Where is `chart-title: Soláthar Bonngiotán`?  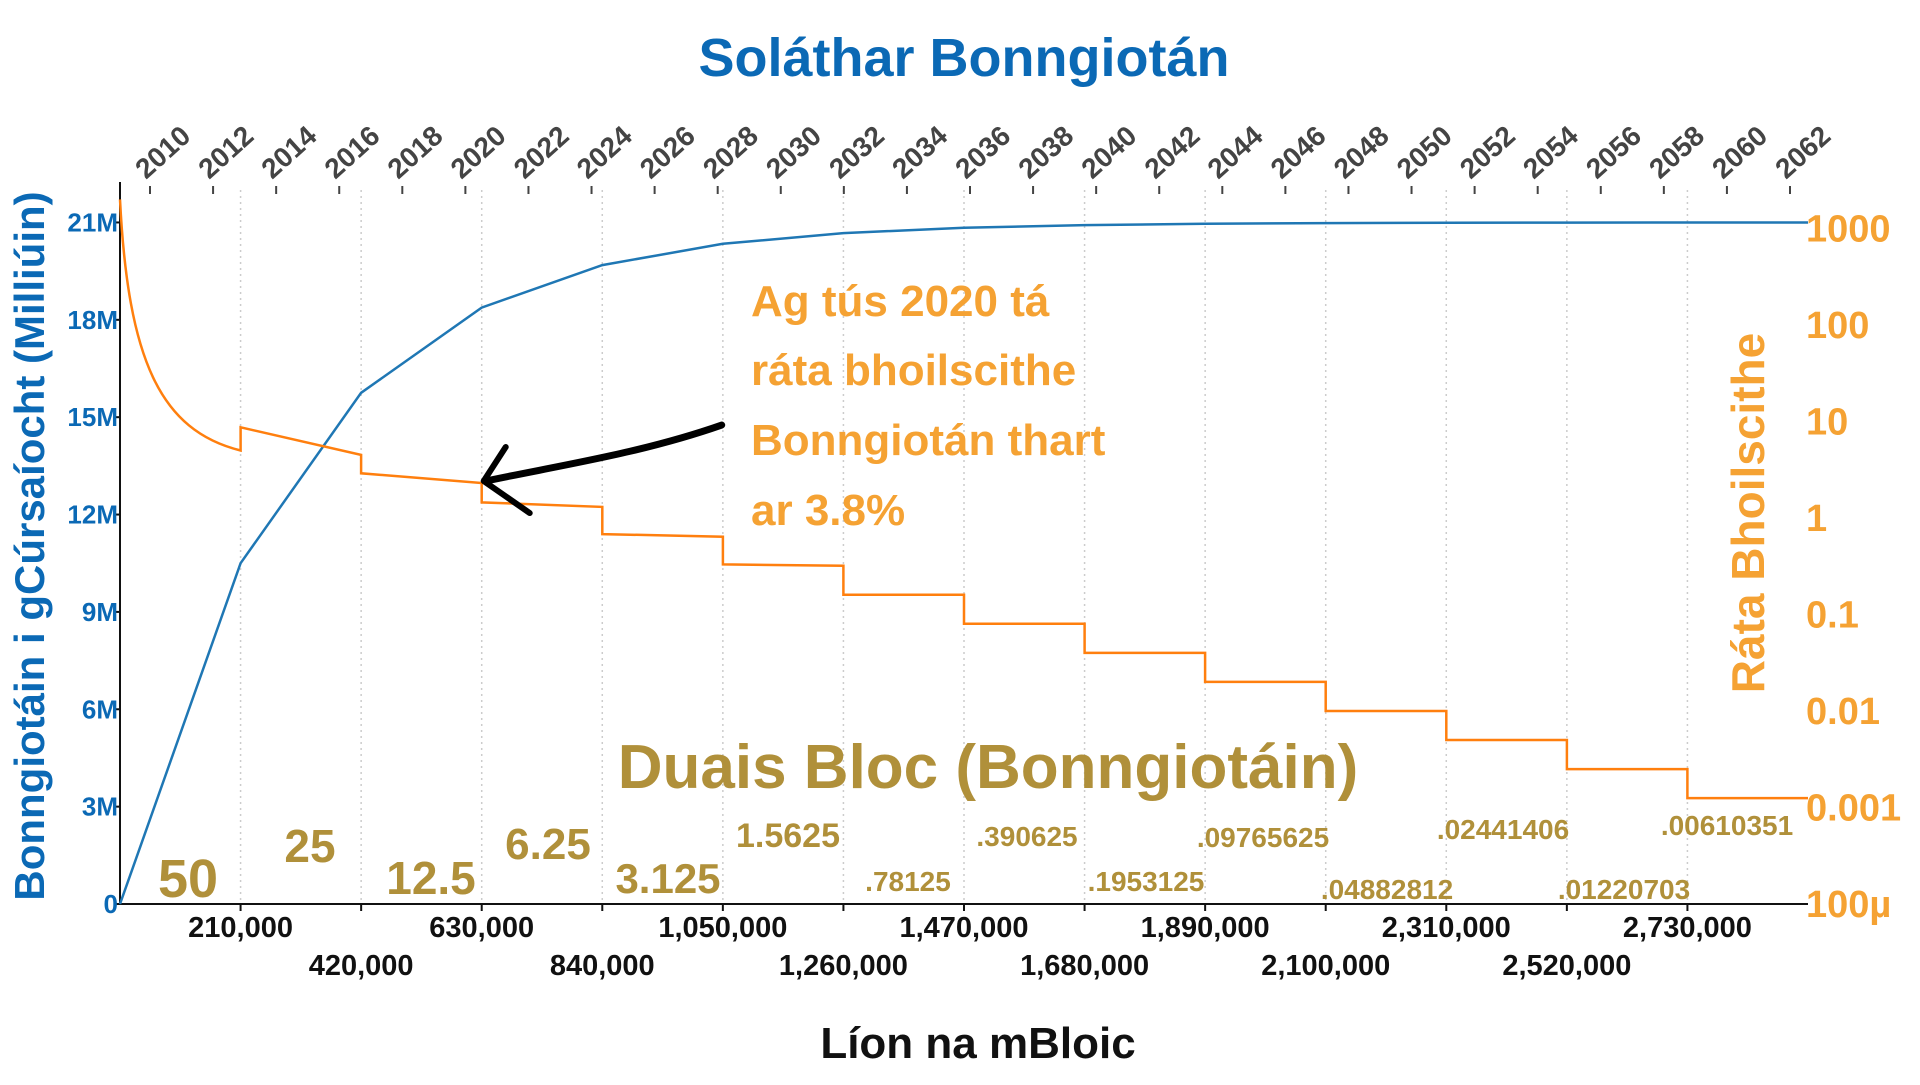
chart-title: Soláthar Bonngiotán is located at coordinates (964, 58).